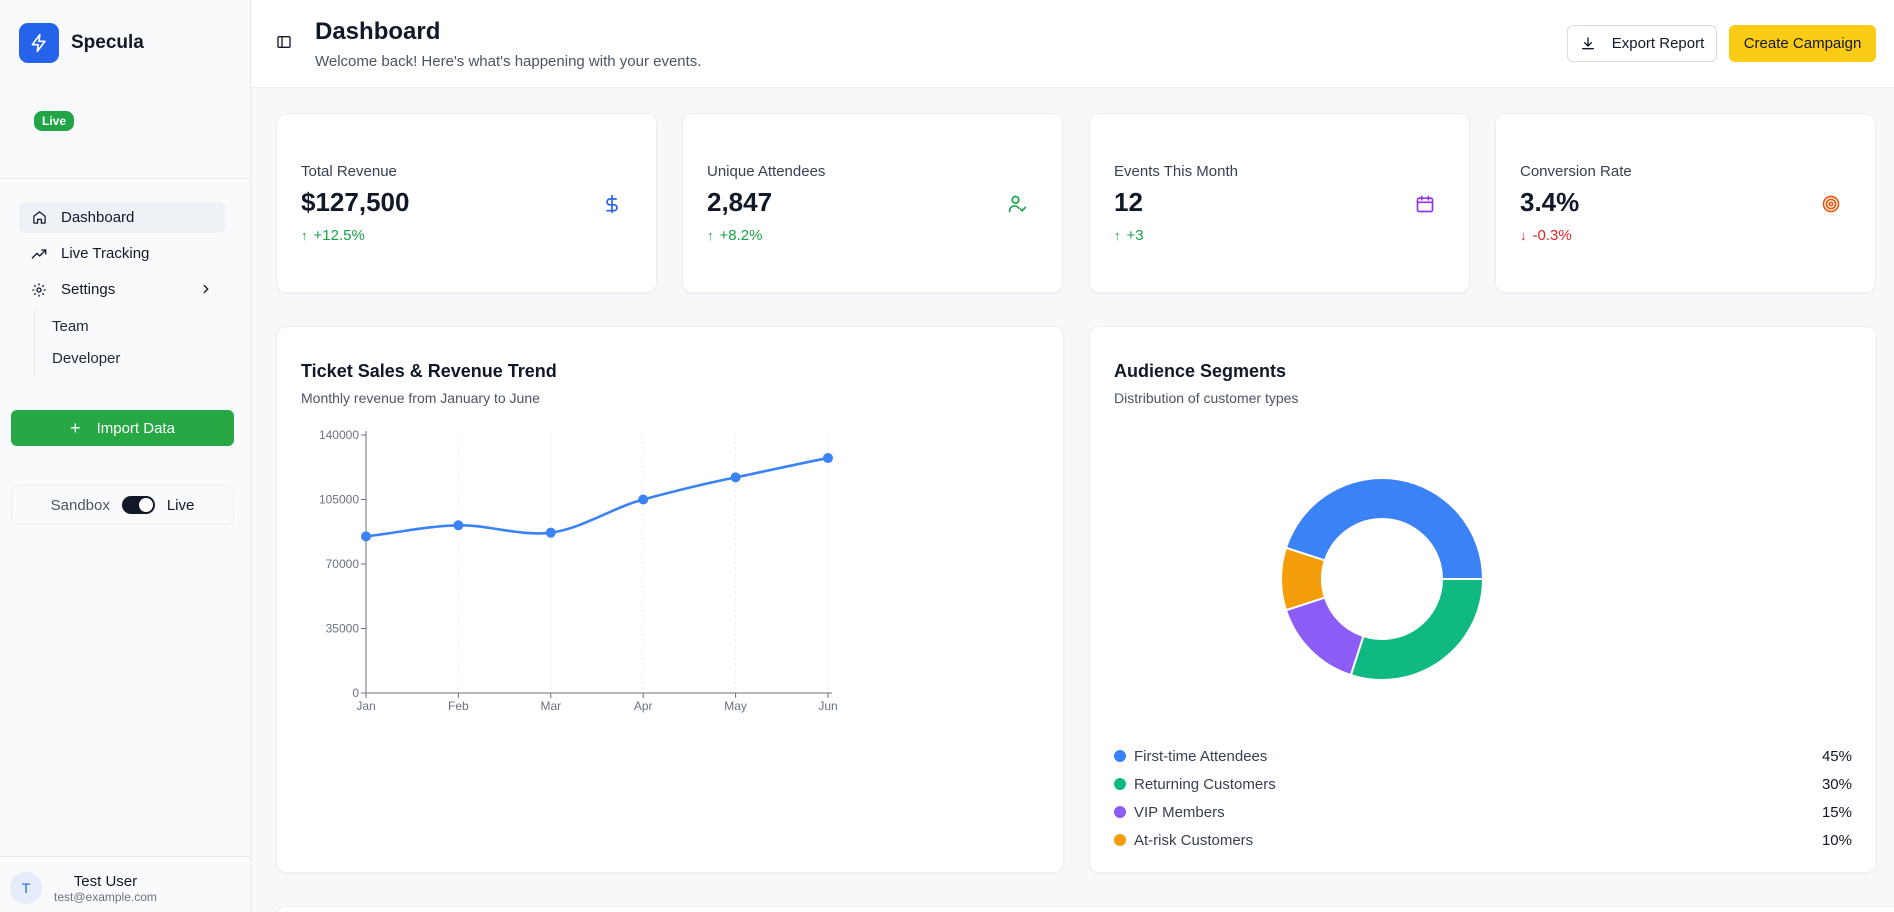 Image resolution: width=1894 pixels, height=912 pixels. Describe the element at coordinates (1552, 235) in the screenshot. I see `stat-delta-value: -0.3%` at that location.